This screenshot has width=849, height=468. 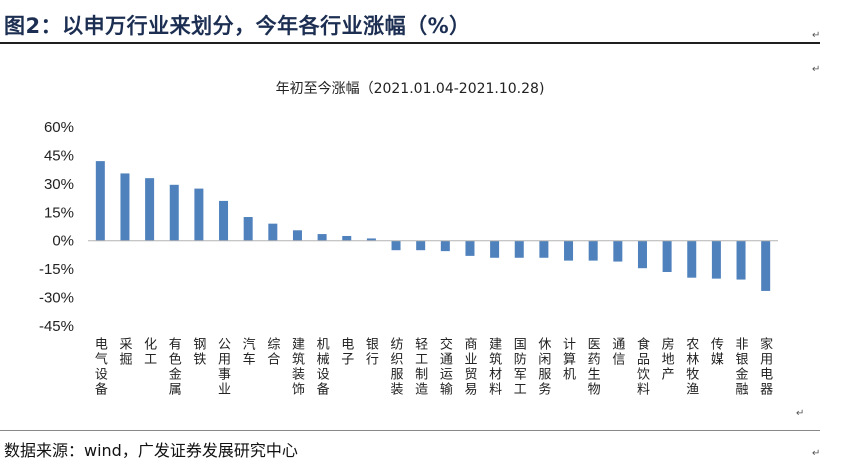 I want to click on category-label: 银行, so click(x=371, y=352).